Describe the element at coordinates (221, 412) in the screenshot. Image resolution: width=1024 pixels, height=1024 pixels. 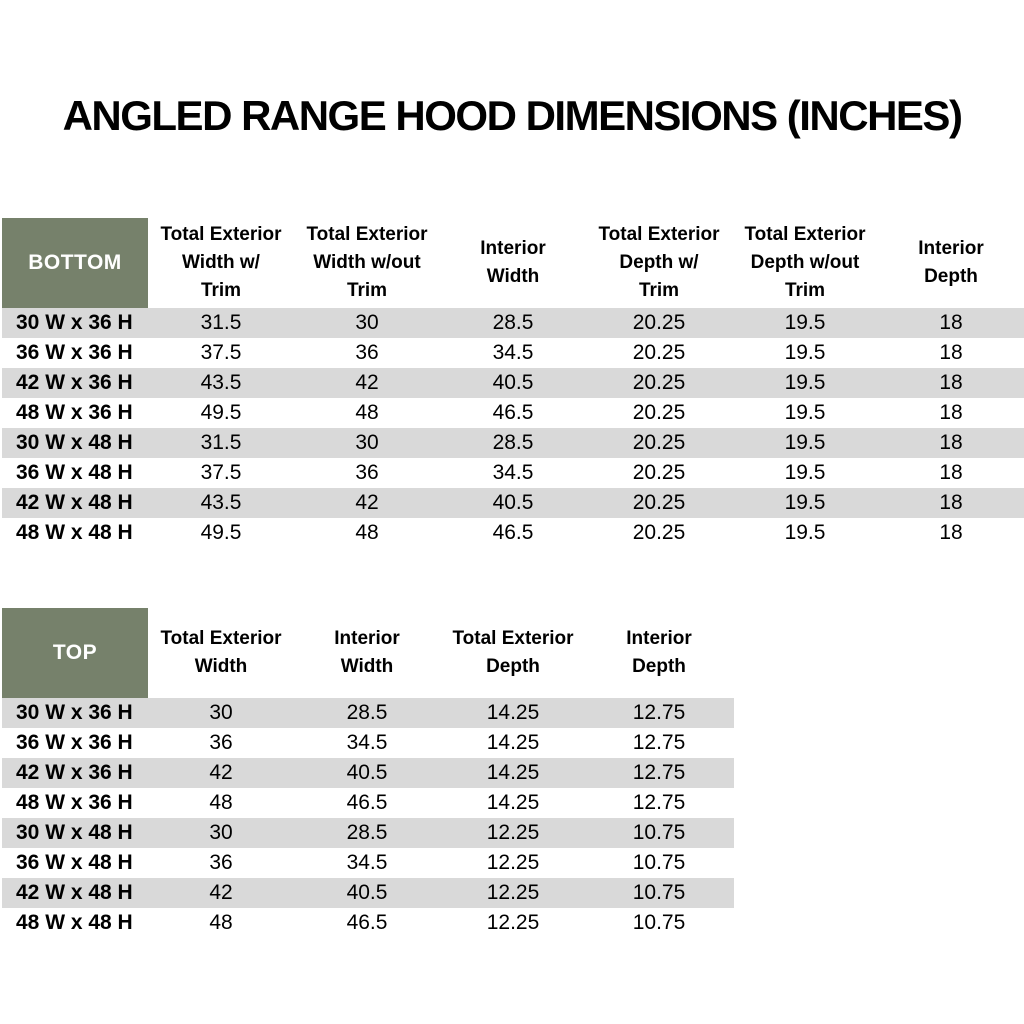
I see `value-cell: 49.5` at that location.